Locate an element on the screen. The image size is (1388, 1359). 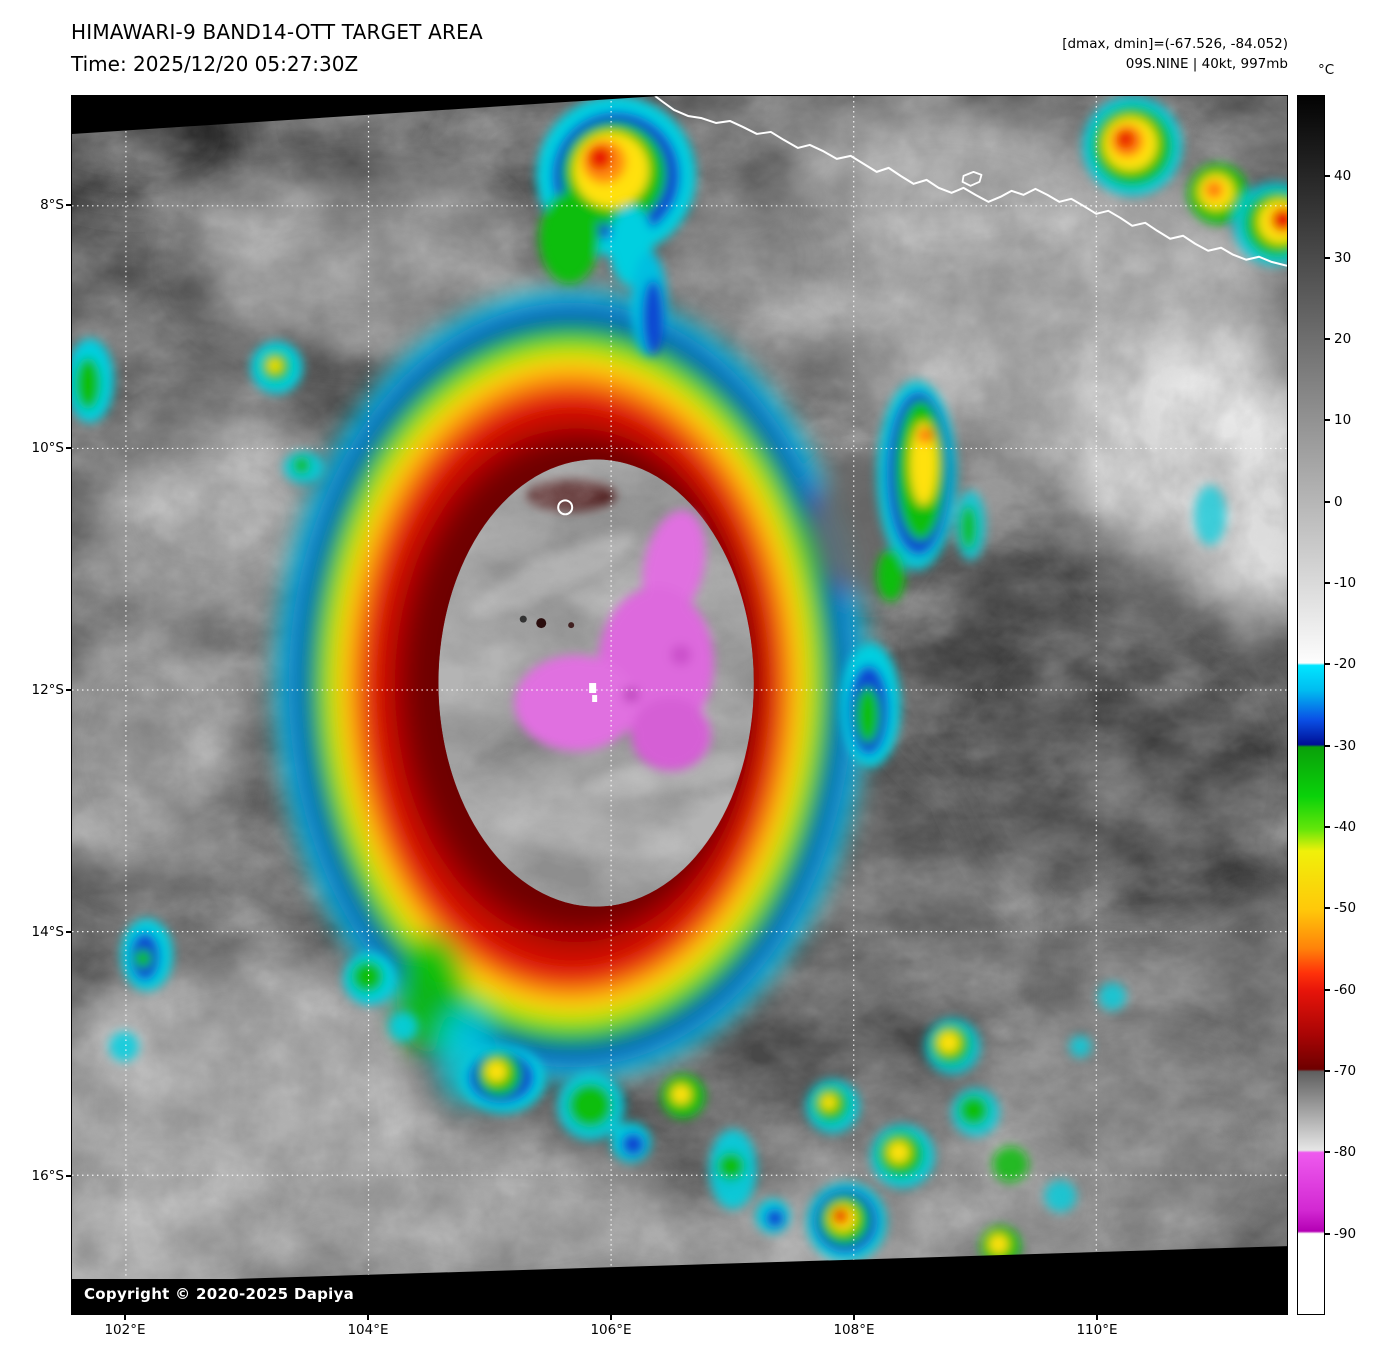
lat-tick-label: 16°S is located at coordinates (48, 1176).